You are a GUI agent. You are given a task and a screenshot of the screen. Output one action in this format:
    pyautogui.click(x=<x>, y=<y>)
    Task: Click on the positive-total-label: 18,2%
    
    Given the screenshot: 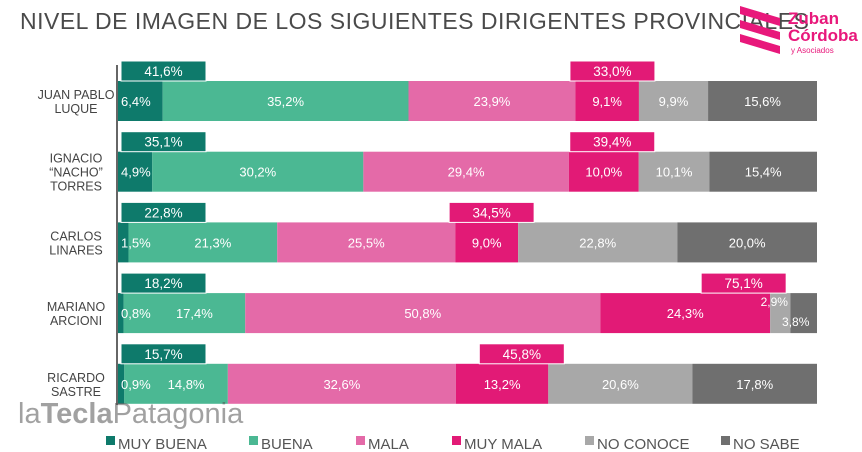 What is the action you would take?
    pyautogui.click(x=163, y=283)
    